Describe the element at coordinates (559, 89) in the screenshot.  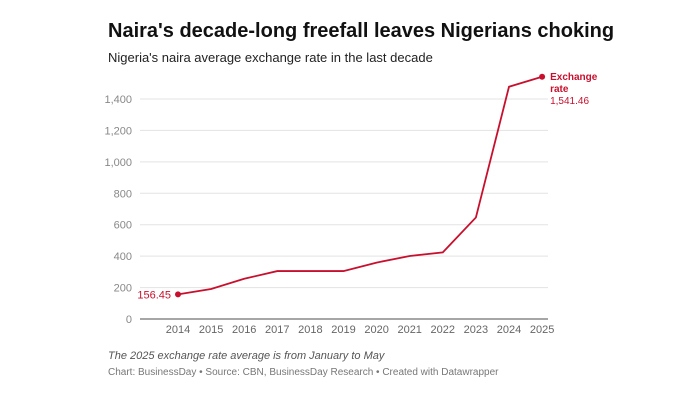
I see `end-label-name: rate` at that location.